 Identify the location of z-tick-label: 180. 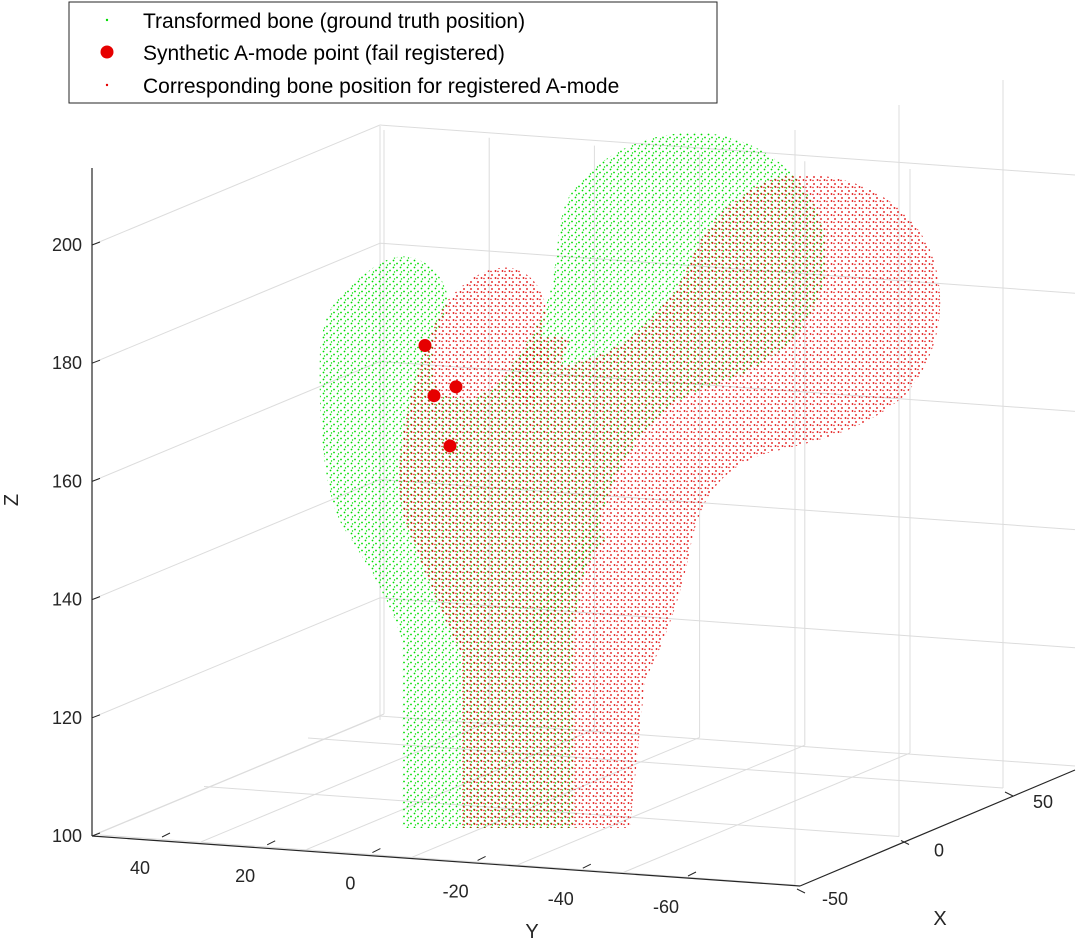
(67, 363).